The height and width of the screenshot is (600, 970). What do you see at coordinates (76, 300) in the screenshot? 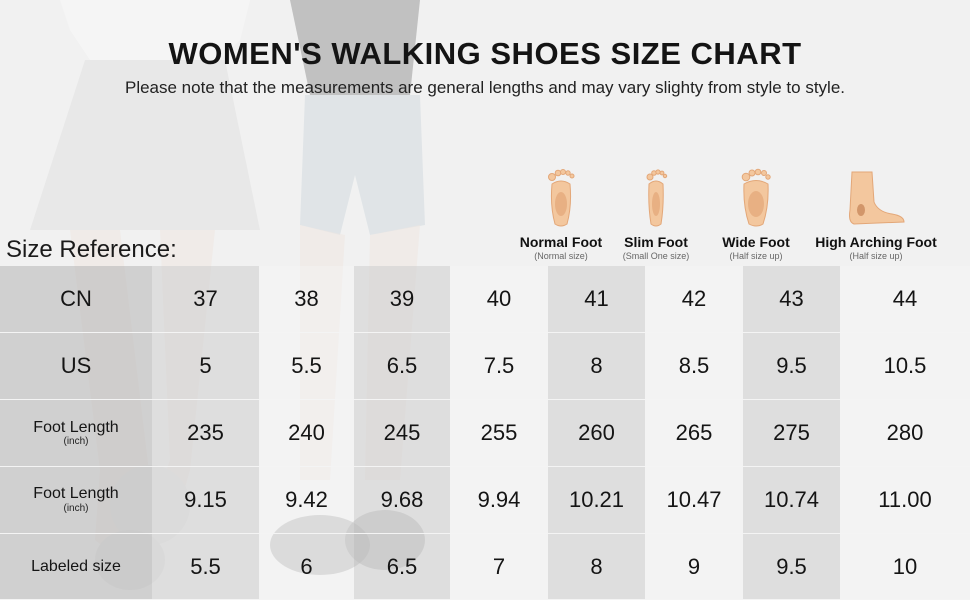
I see `row-label: CN` at bounding box center [76, 300].